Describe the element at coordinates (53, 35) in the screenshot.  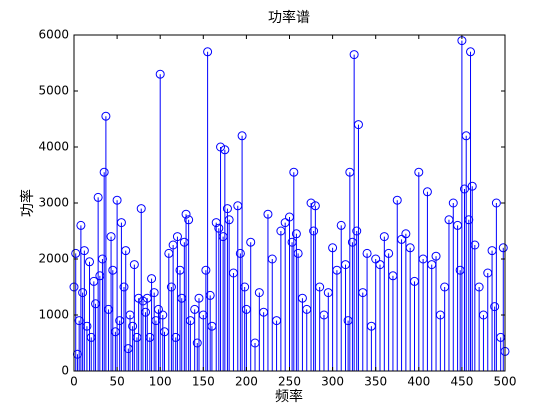
I see `y-tick-label: 6000` at that location.